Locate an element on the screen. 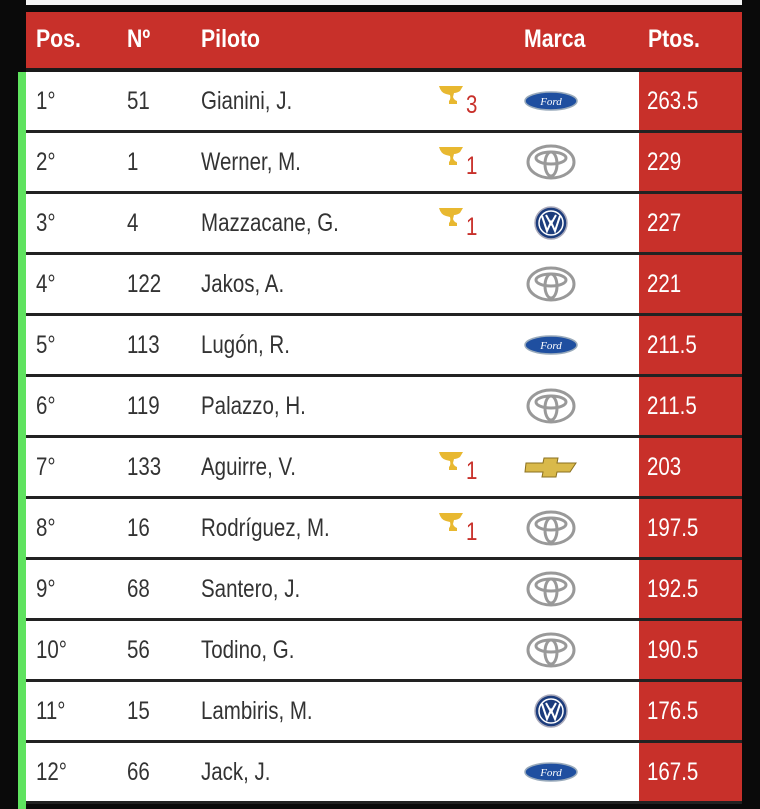 Image resolution: width=760 pixels, height=809 pixels. pilot-name: Todino, G. is located at coordinates (248, 650).